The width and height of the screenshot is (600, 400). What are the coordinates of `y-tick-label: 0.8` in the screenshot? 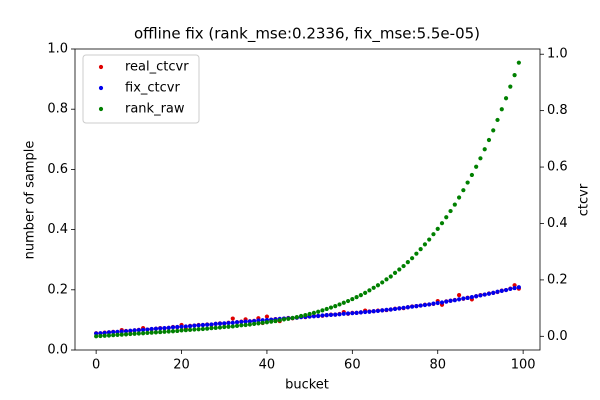 It's located at (57, 109).